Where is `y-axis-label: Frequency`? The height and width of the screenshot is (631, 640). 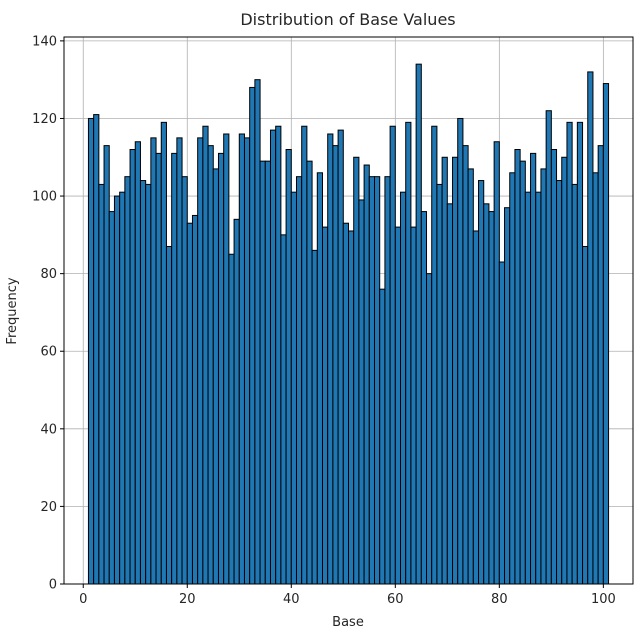 y-axis-label: Frequency is located at coordinates (12, 310).